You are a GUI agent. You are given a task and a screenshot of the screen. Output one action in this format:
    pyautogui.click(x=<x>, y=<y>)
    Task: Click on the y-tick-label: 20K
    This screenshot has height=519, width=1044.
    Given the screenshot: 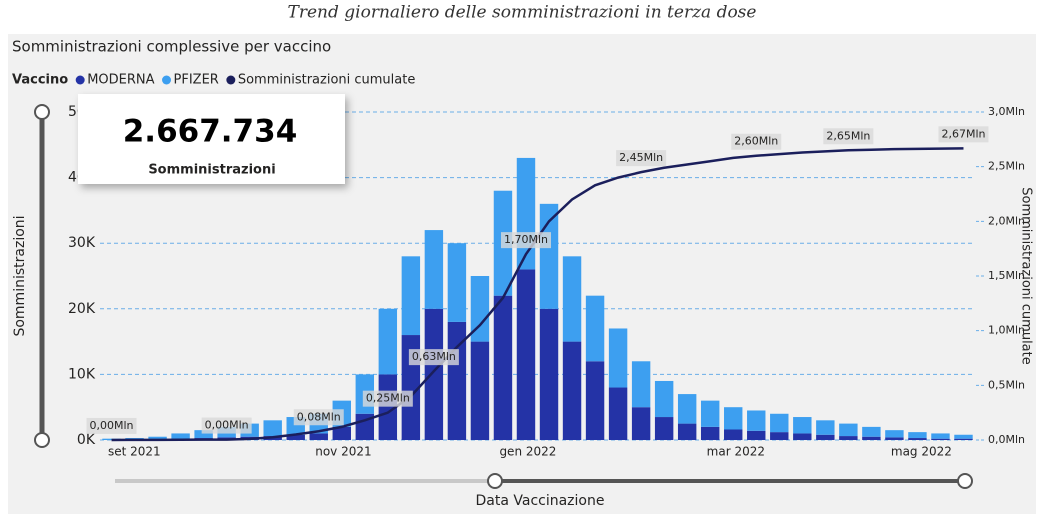 What is the action you would take?
    pyautogui.click(x=82, y=309)
    